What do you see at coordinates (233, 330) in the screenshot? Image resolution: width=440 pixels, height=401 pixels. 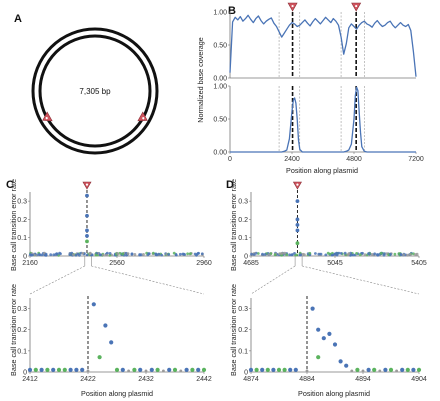 I see `d-bottom-ylabel: Base call transition error rate` at bounding box center [233, 330].